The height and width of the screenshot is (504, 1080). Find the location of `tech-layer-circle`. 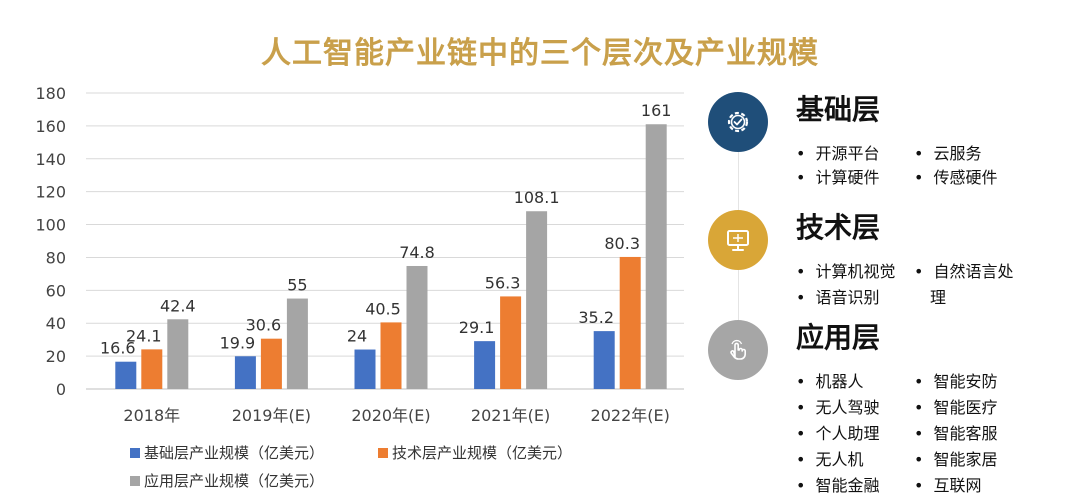

tech-layer-circle is located at coordinates (738, 240).